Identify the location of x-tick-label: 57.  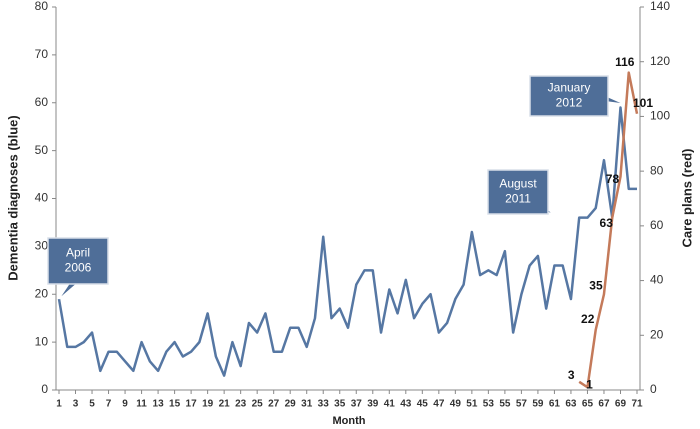
(522, 404).